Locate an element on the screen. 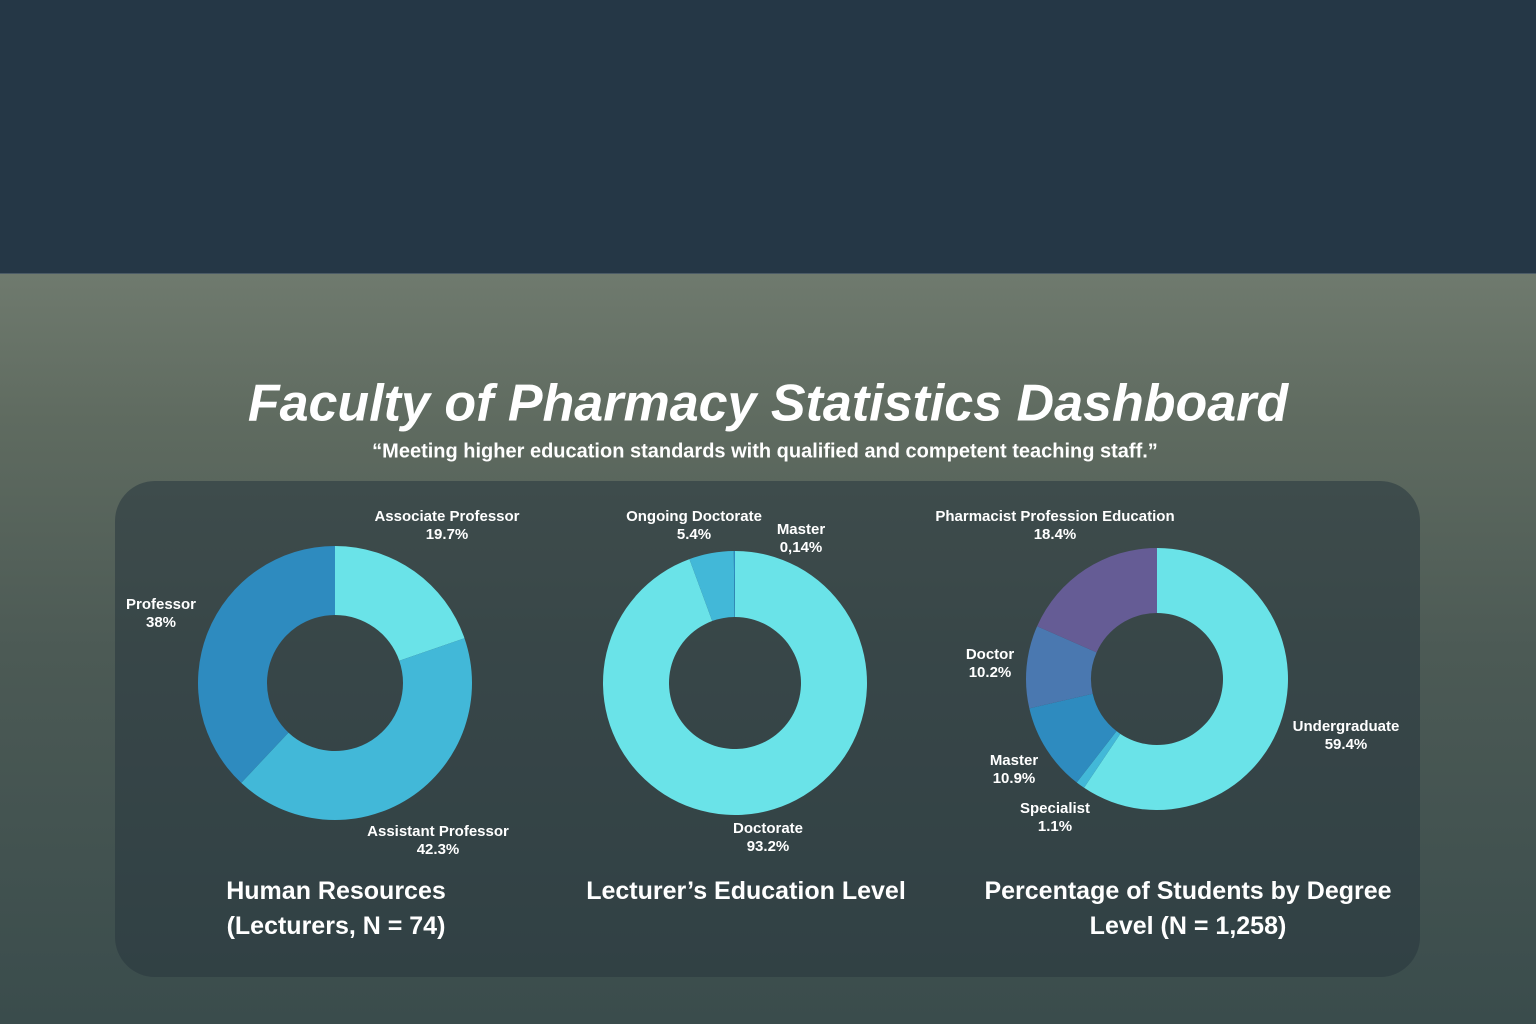 Image resolution: width=1536 pixels, height=1024 pixels. slice-label: Specialist is located at coordinates (1055, 808).